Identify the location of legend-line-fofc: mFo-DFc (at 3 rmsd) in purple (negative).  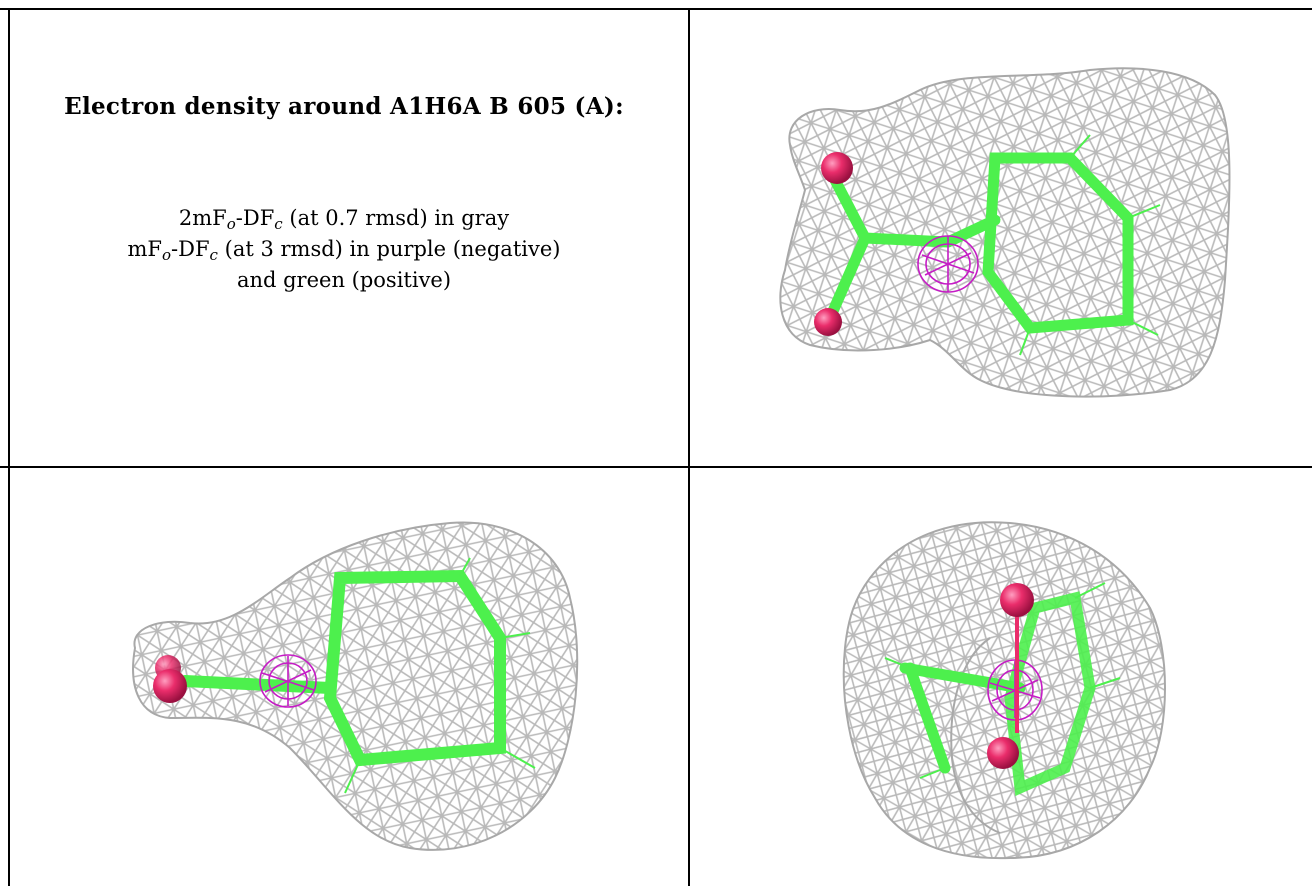
(344, 250).